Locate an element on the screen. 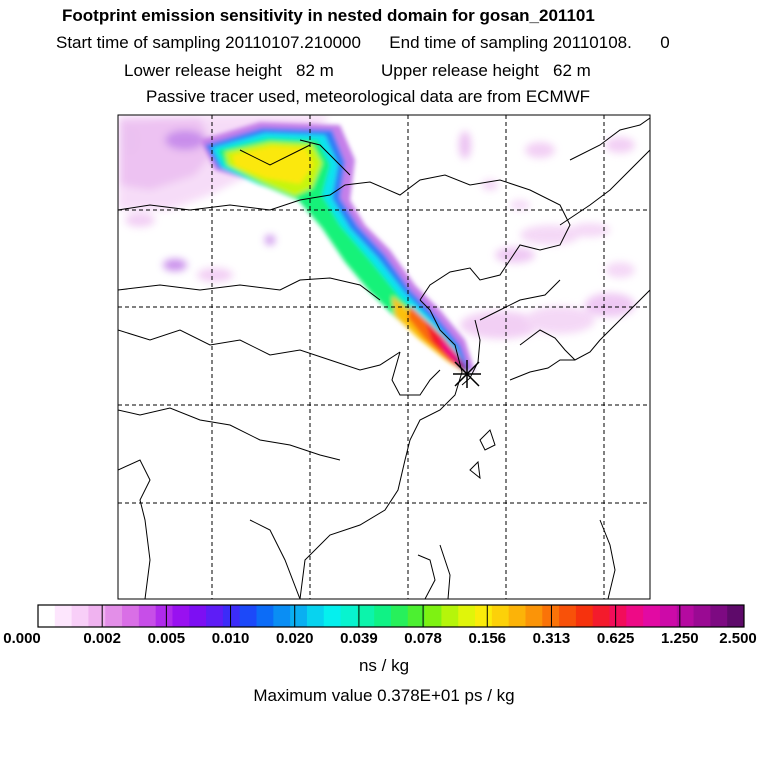  asterisk-receptor-icon is located at coordinates (467, 374).